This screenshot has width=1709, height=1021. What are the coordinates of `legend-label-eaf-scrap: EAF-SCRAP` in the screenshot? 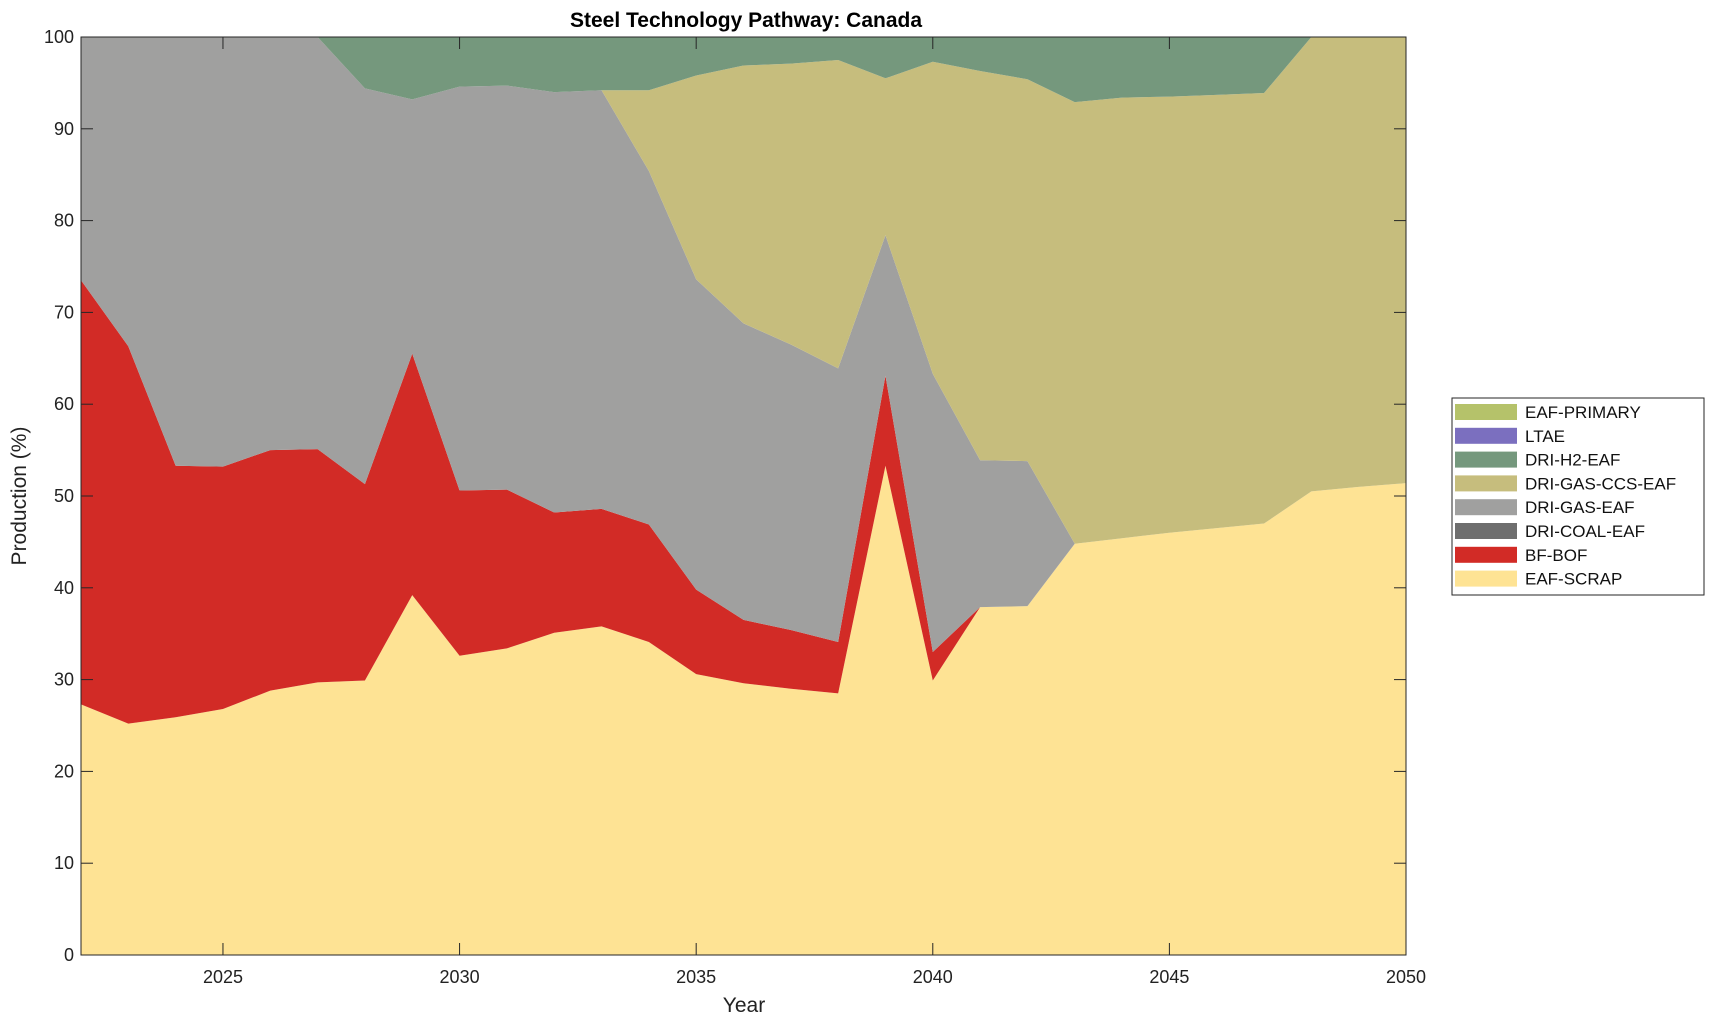 It's located at (1573, 579).